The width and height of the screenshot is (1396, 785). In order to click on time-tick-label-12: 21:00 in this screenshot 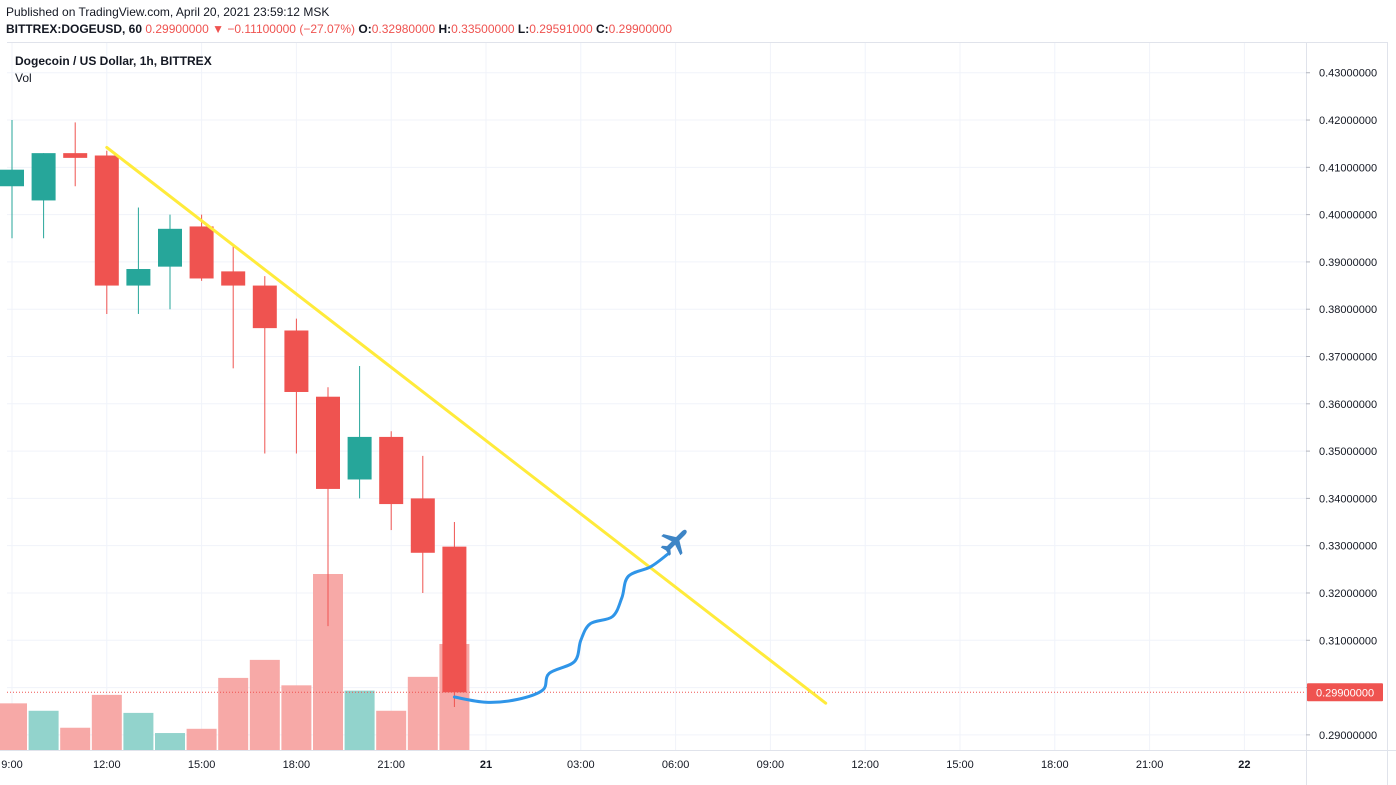, I will do `click(1150, 765)`.